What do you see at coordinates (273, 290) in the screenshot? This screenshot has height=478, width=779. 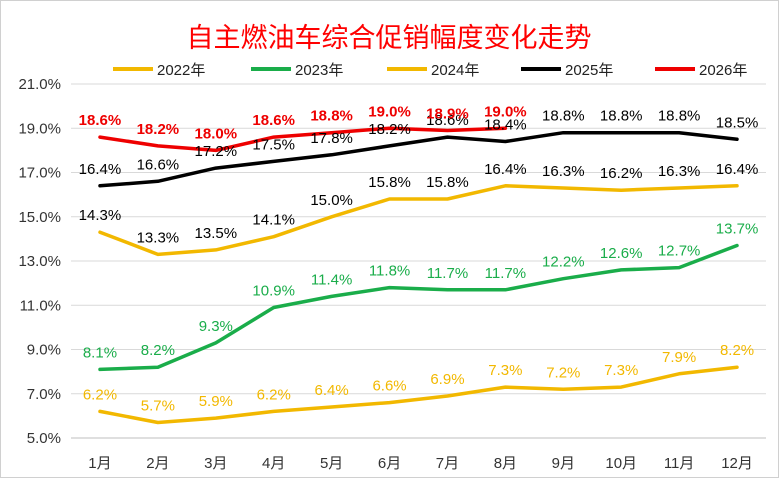 I see `data-label: 10.9%` at bounding box center [273, 290].